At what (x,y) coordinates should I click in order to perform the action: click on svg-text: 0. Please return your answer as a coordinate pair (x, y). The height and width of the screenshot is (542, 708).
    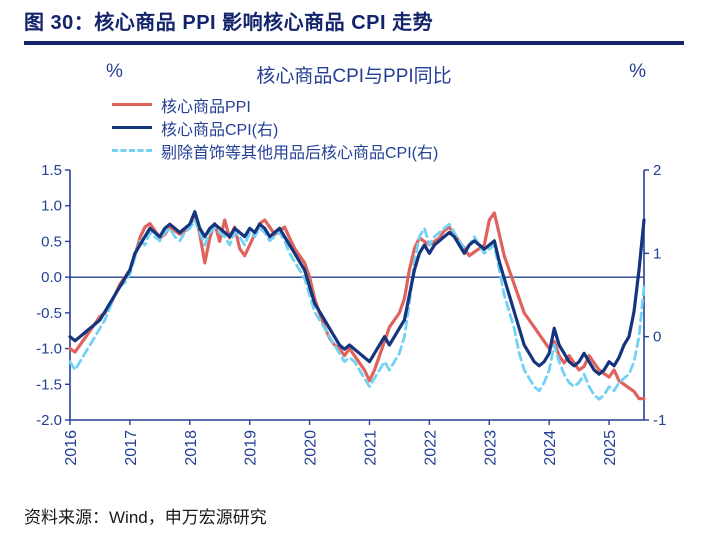
    Looking at the image, I should click on (657, 337).